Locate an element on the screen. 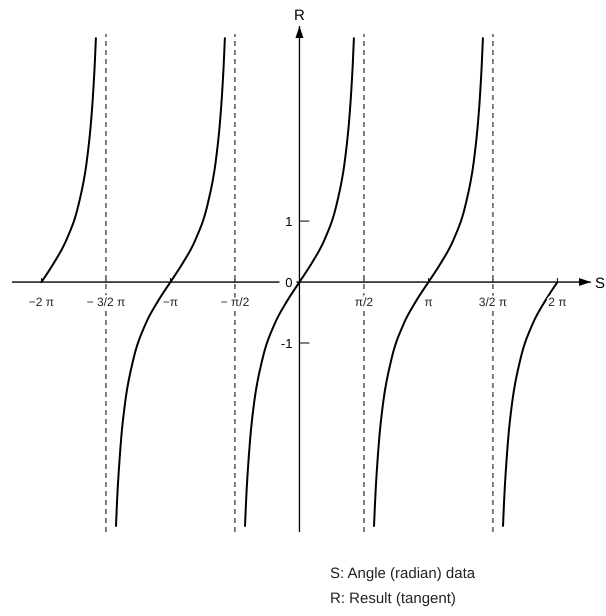  x-tick-label: − 3/2 π is located at coordinates (106, 302).